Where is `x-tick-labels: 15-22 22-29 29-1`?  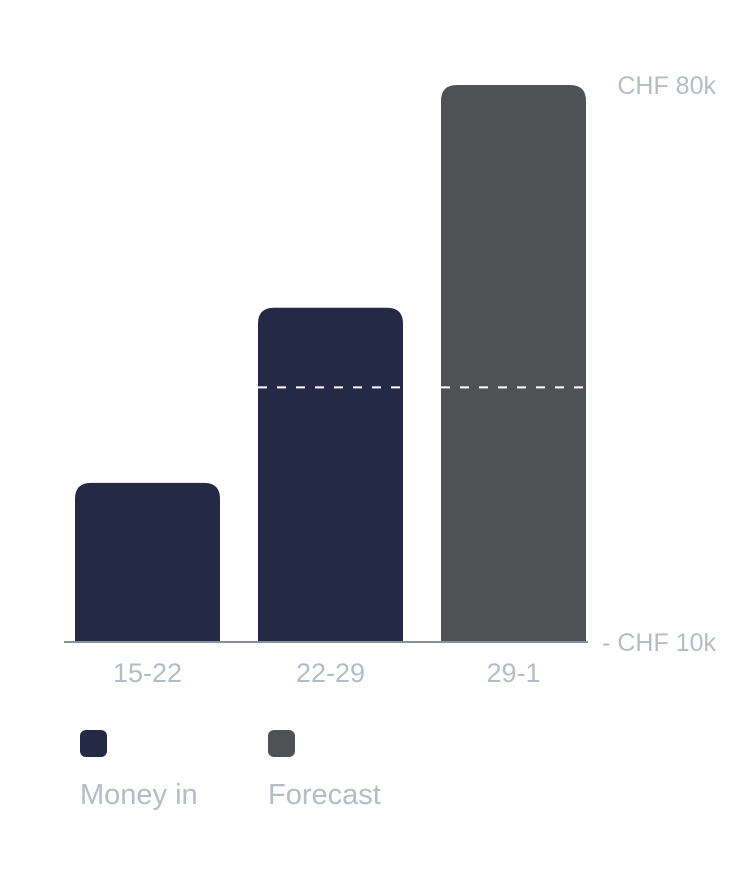 x-tick-labels: 15-22 22-29 29-1 is located at coordinates (327, 673).